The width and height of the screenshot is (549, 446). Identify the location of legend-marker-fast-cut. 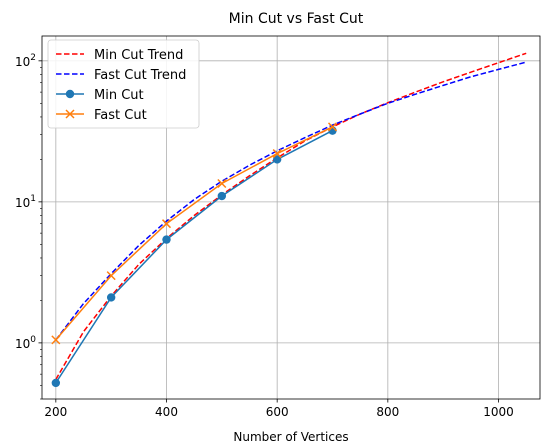
(70, 114).